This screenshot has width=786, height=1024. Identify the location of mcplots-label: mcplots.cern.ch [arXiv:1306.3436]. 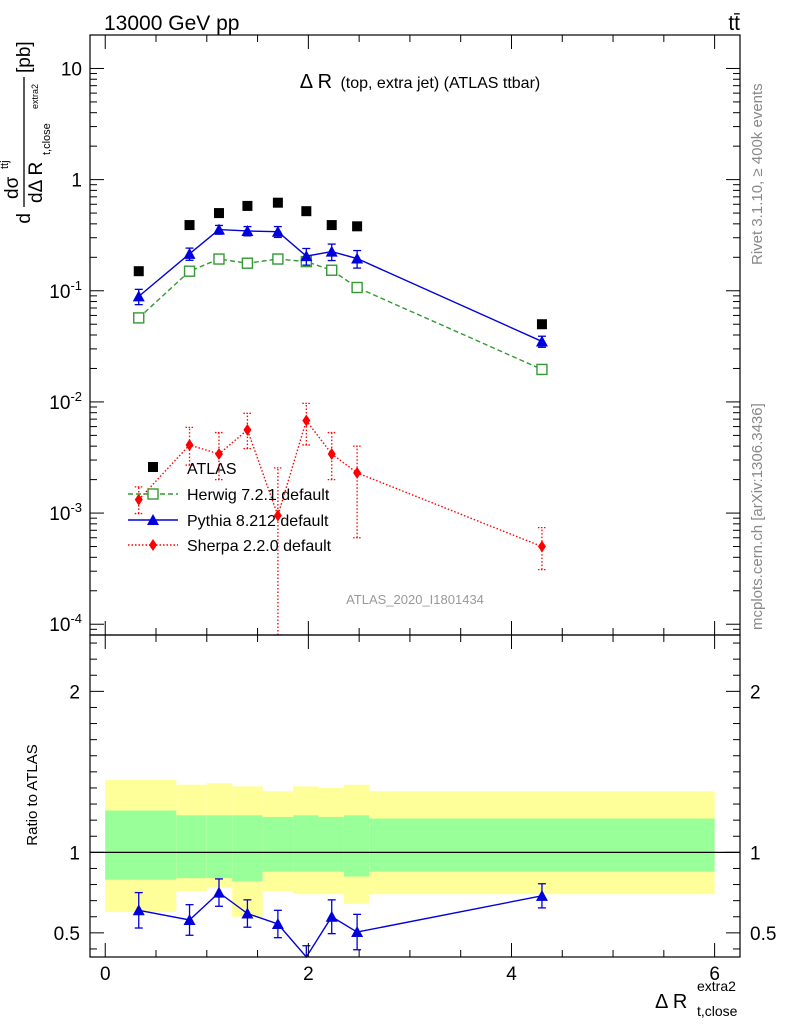
(757, 516).